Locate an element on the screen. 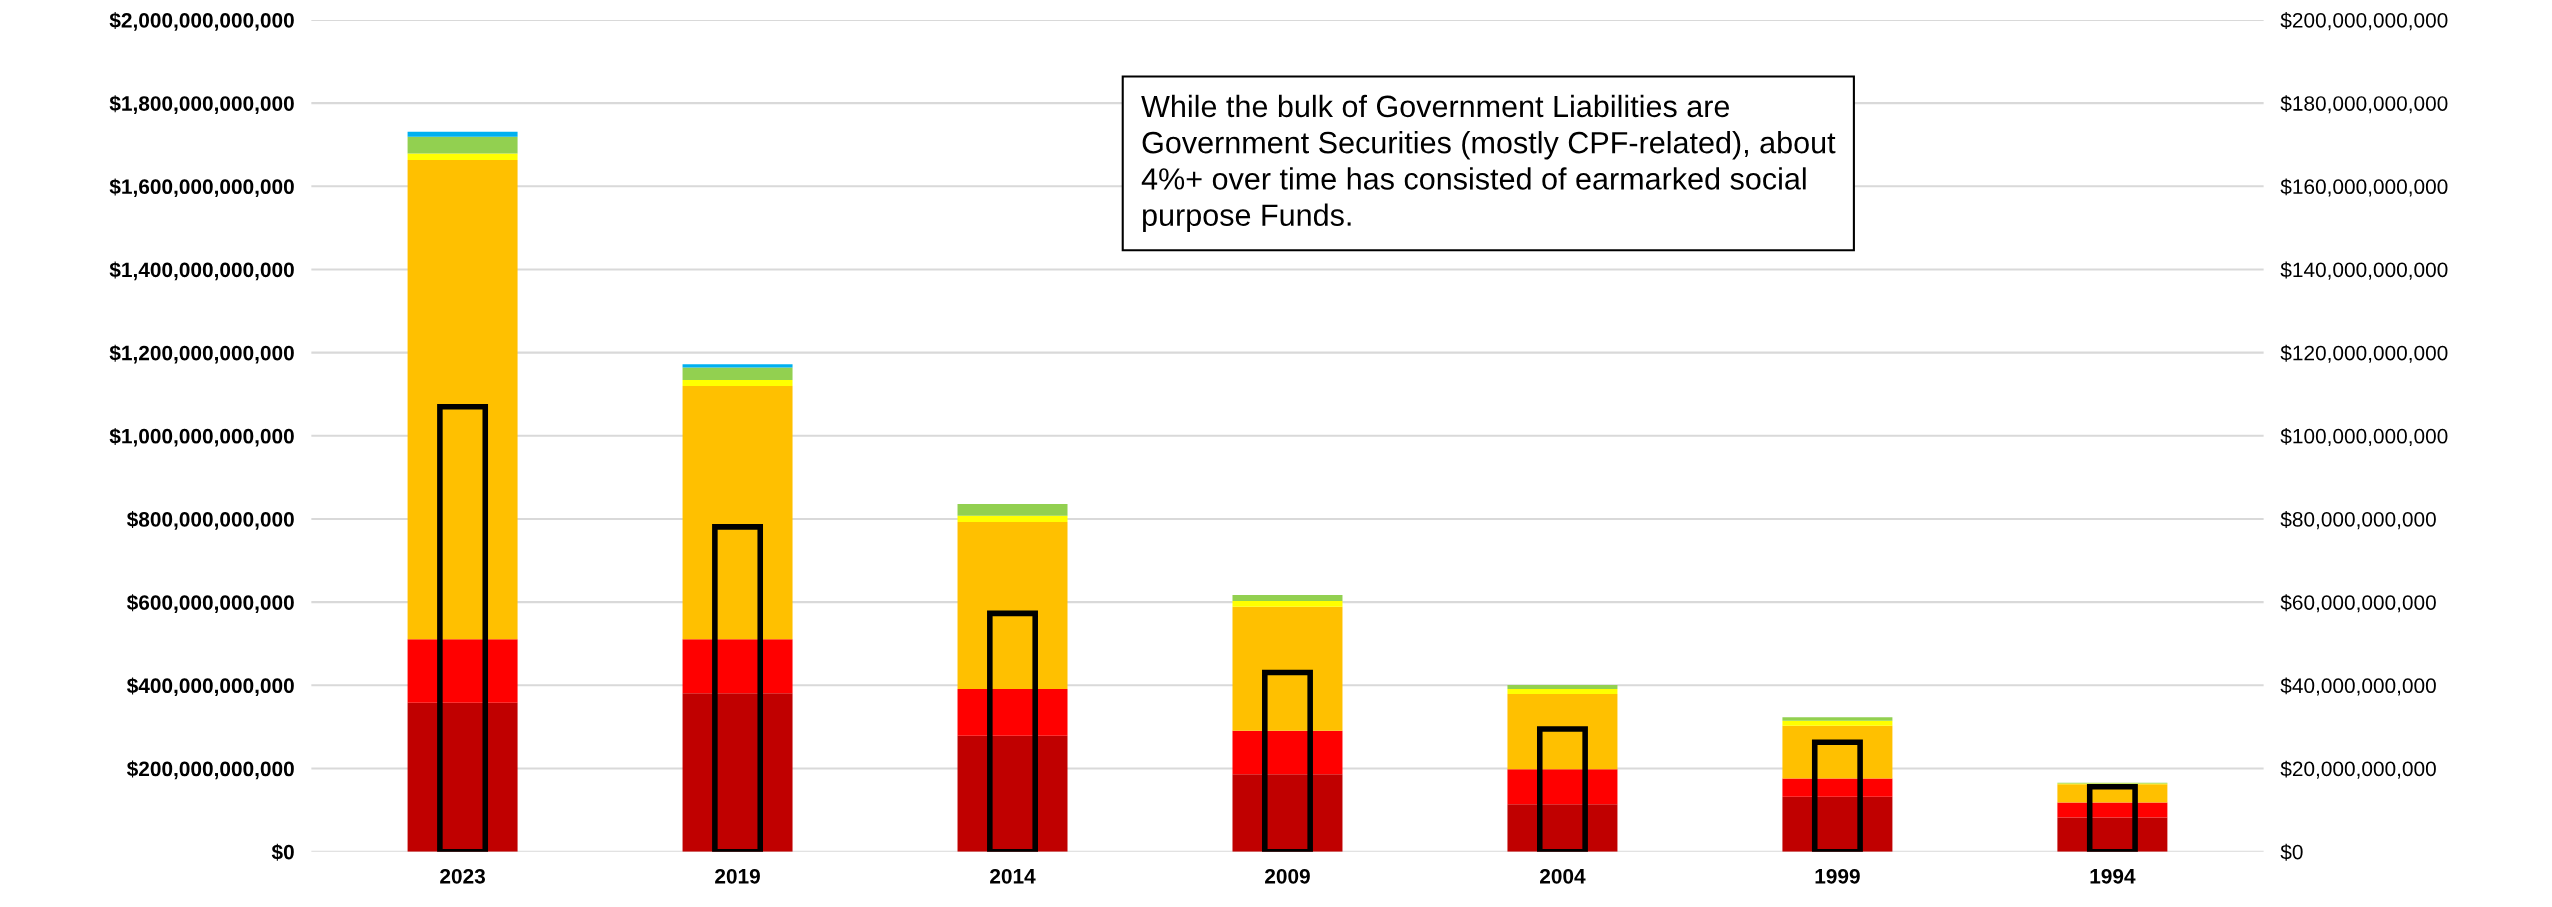 The height and width of the screenshot is (907, 2552). x-tick-label: 2004 is located at coordinates (1563, 876).